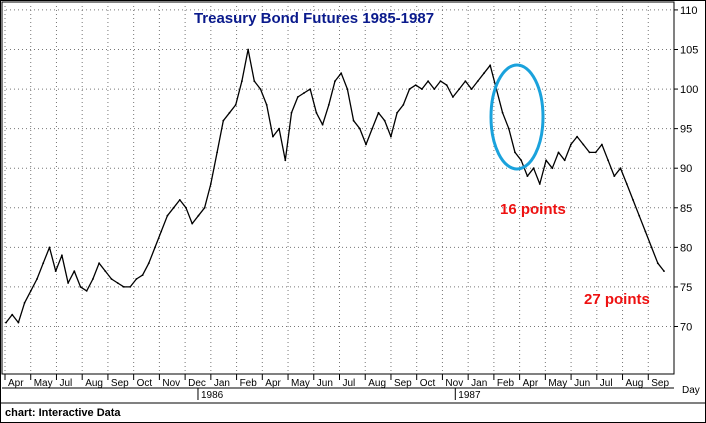 Image resolution: width=706 pixels, height=423 pixels. Describe the element at coordinates (686, 169) in the screenshot. I see `y-axis: 70 75 80 85 90 95 100 105 110` at that location.